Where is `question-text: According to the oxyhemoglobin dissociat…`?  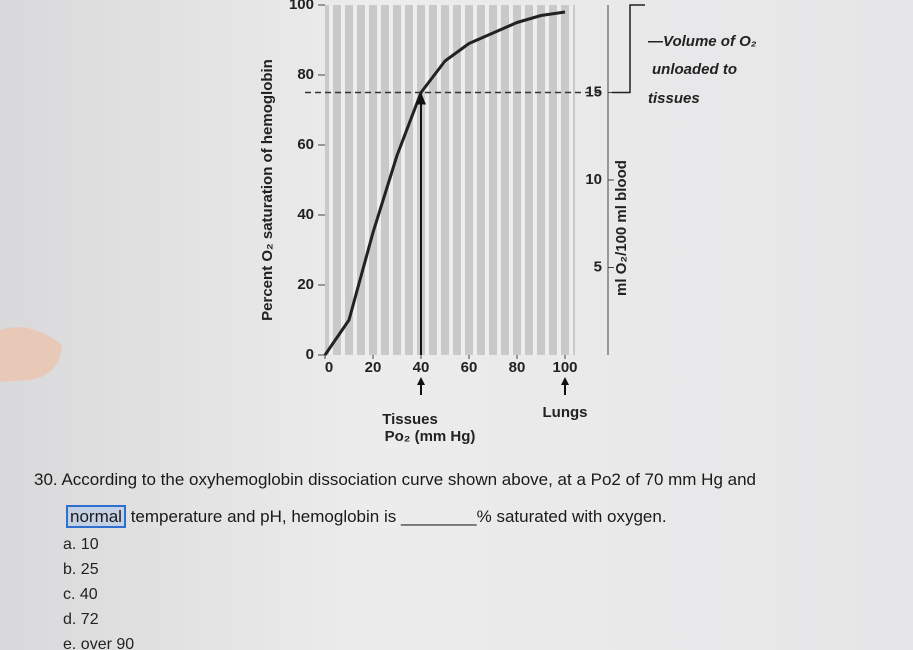
question-text: According to the oxyhemoglobin dissociat… is located at coordinates (409, 479).